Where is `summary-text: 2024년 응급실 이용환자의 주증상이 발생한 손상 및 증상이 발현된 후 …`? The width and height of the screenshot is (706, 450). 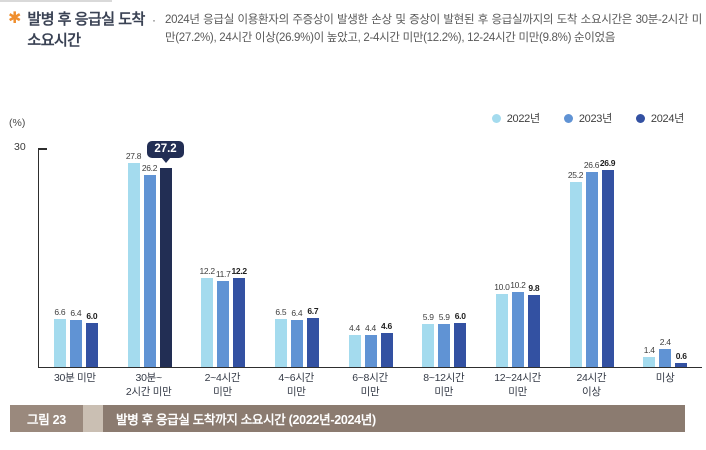 summary-text: 2024년 응급실 이용환자의 주증상이 발생한 손상 및 증상이 발현된 후 … is located at coordinates (433, 29).